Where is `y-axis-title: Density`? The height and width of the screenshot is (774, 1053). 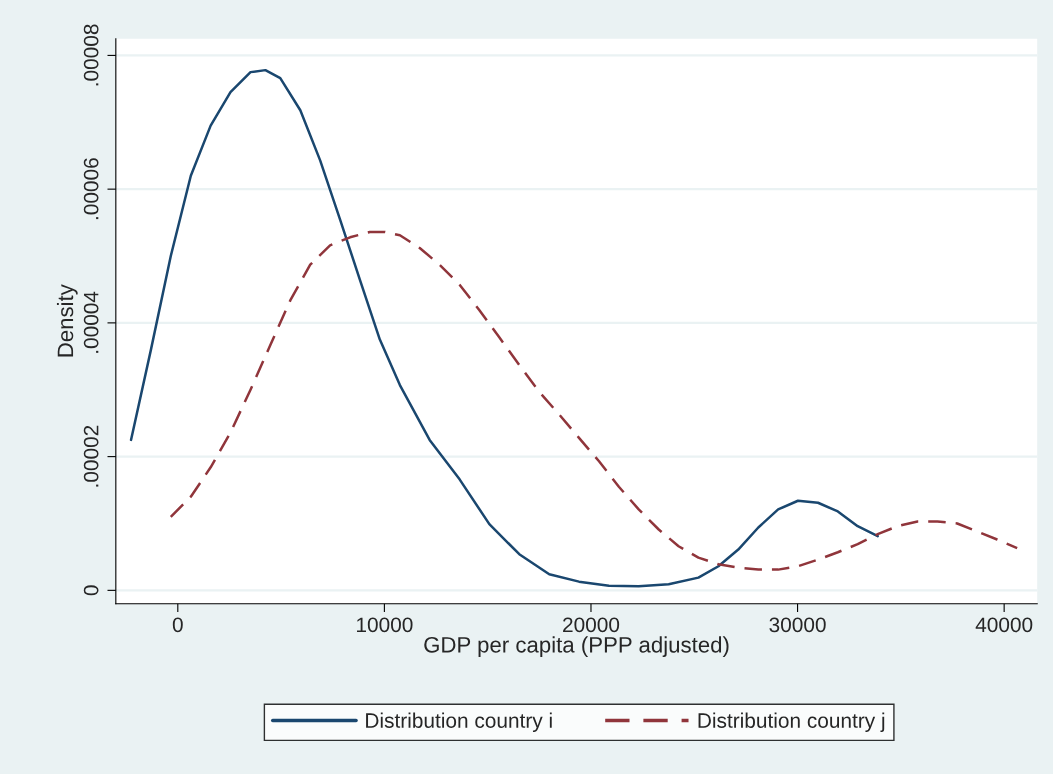 y-axis-title: Density is located at coordinates (67, 320).